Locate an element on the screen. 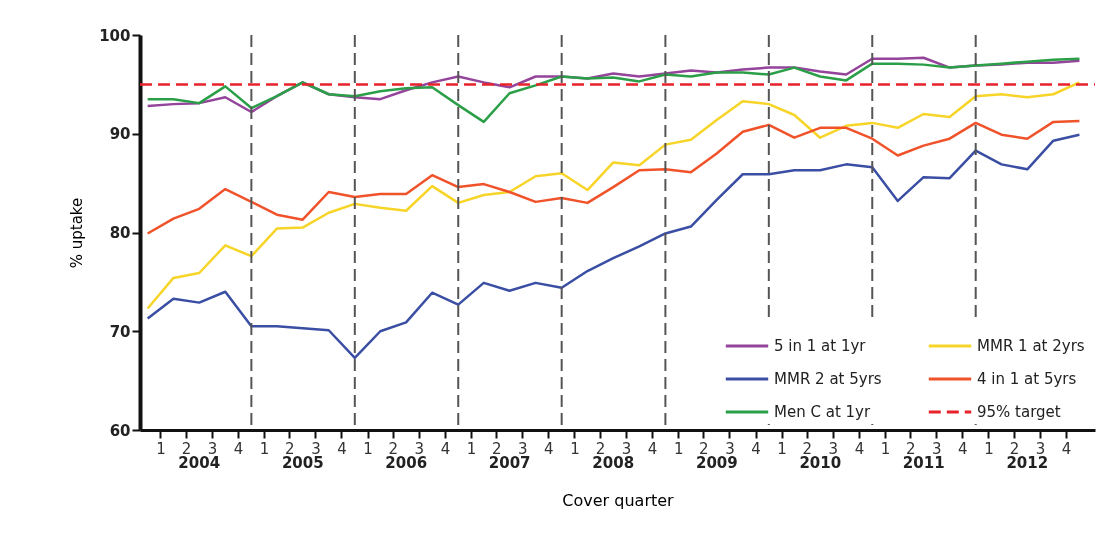 The width and height of the screenshot is (1104, 534). text: 2006 is located at coordinates (406, 463).